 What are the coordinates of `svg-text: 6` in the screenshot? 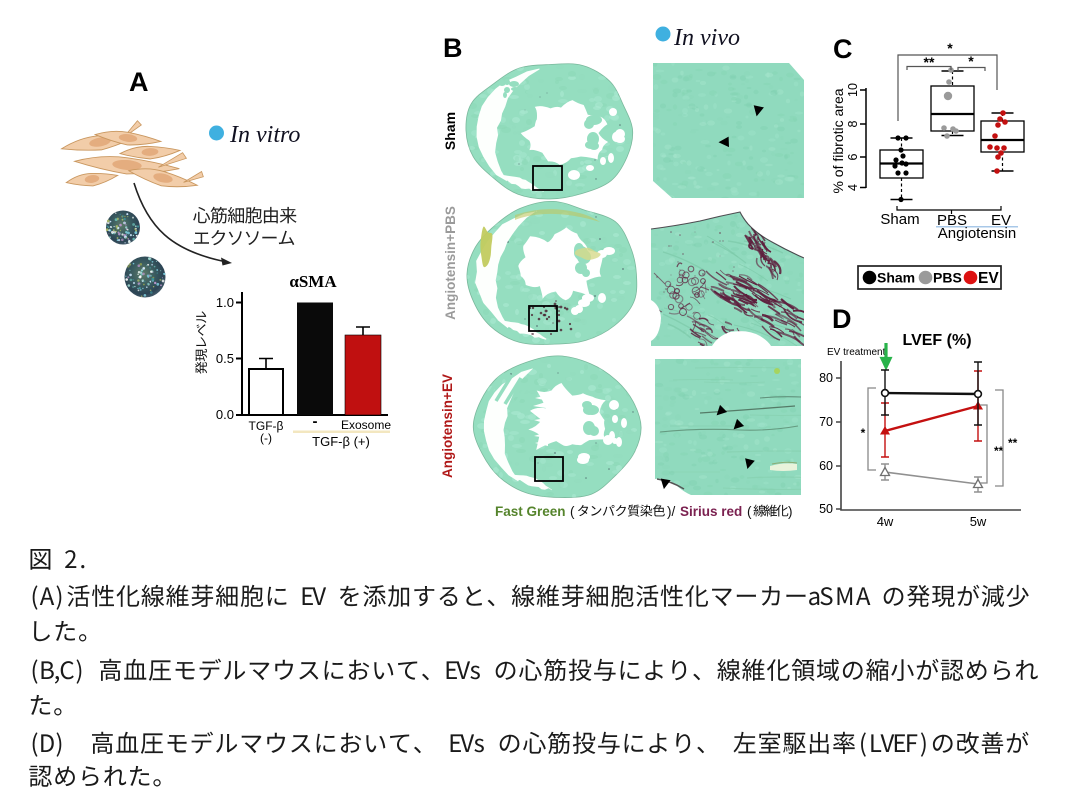 It's located at (853, 156).